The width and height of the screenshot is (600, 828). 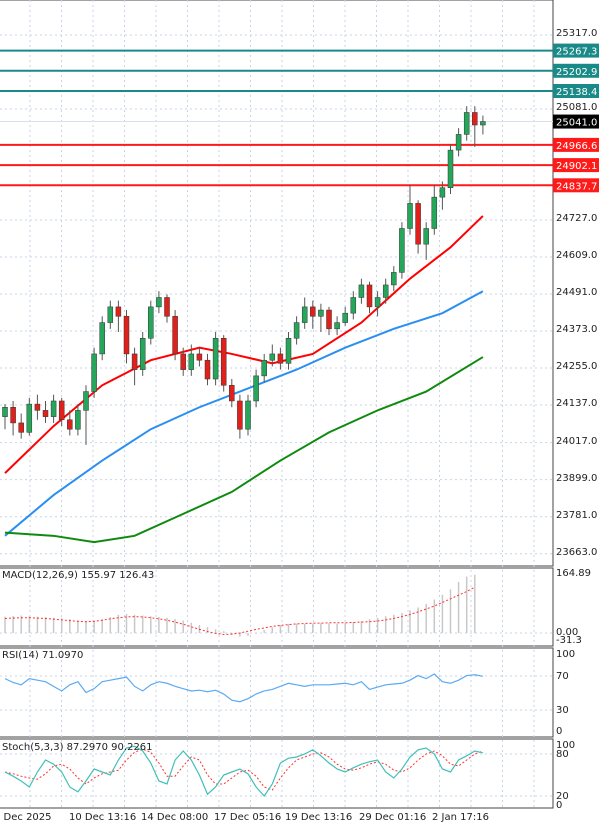 What do you see at coordinates (562, 710) in the screenshot?
I see `rsi-axis-30: 30` at bounding box center [562, 710].